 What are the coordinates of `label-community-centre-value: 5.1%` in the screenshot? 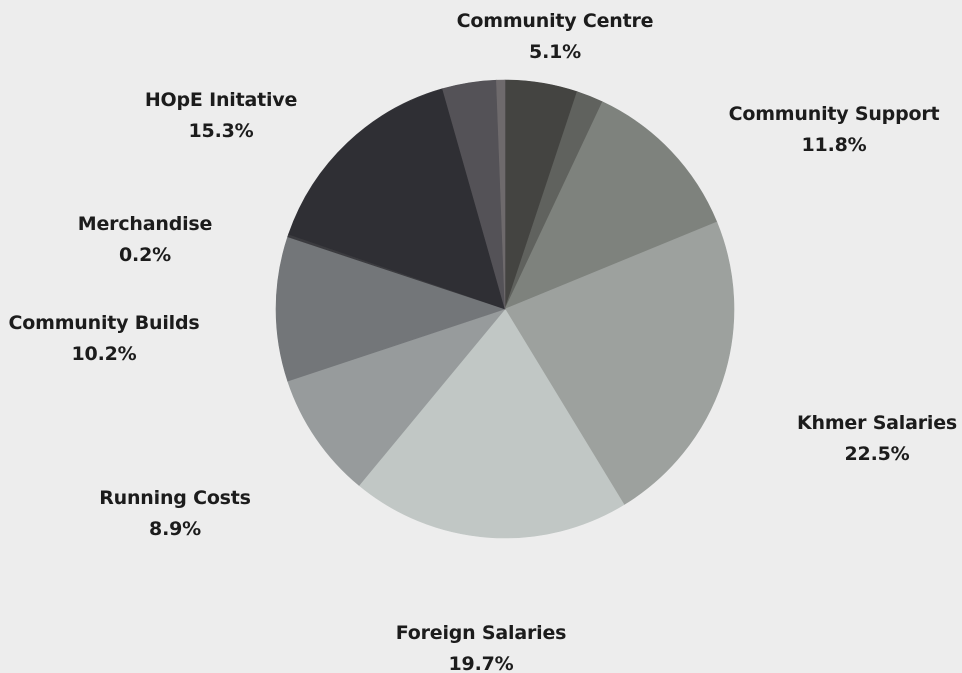 It's located at (555, 52).